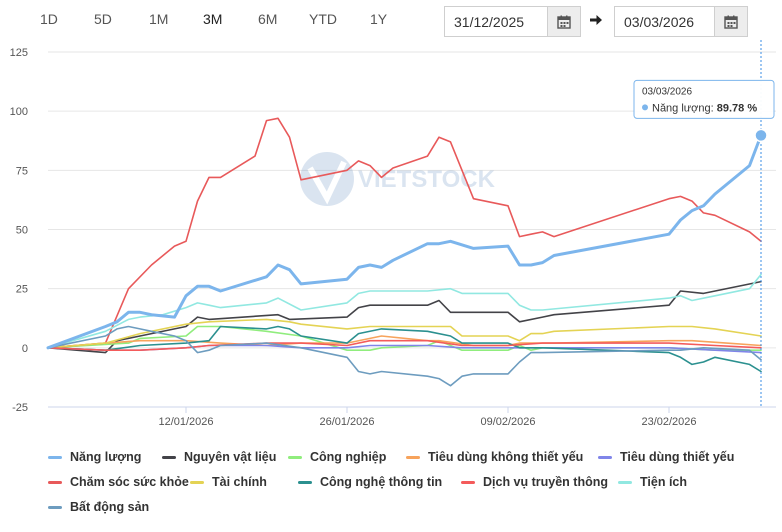 Image resolution: width=782 pixels, height=532 pixels. Describe the element at coordinates (20, 408) in the screenshot. I see `y-tick-label: -25` at that location.